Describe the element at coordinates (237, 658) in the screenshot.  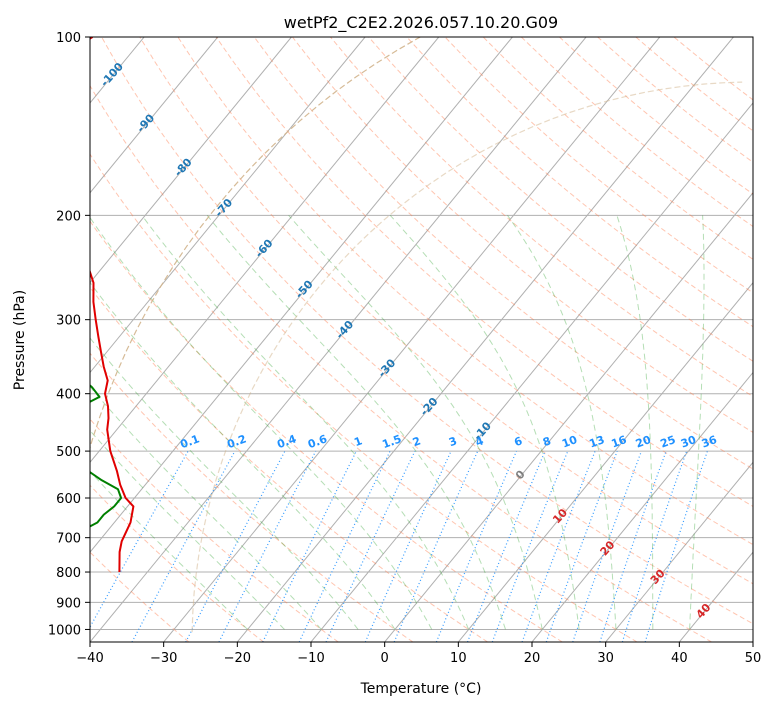
I see `x-tick-label: −20` at that location.